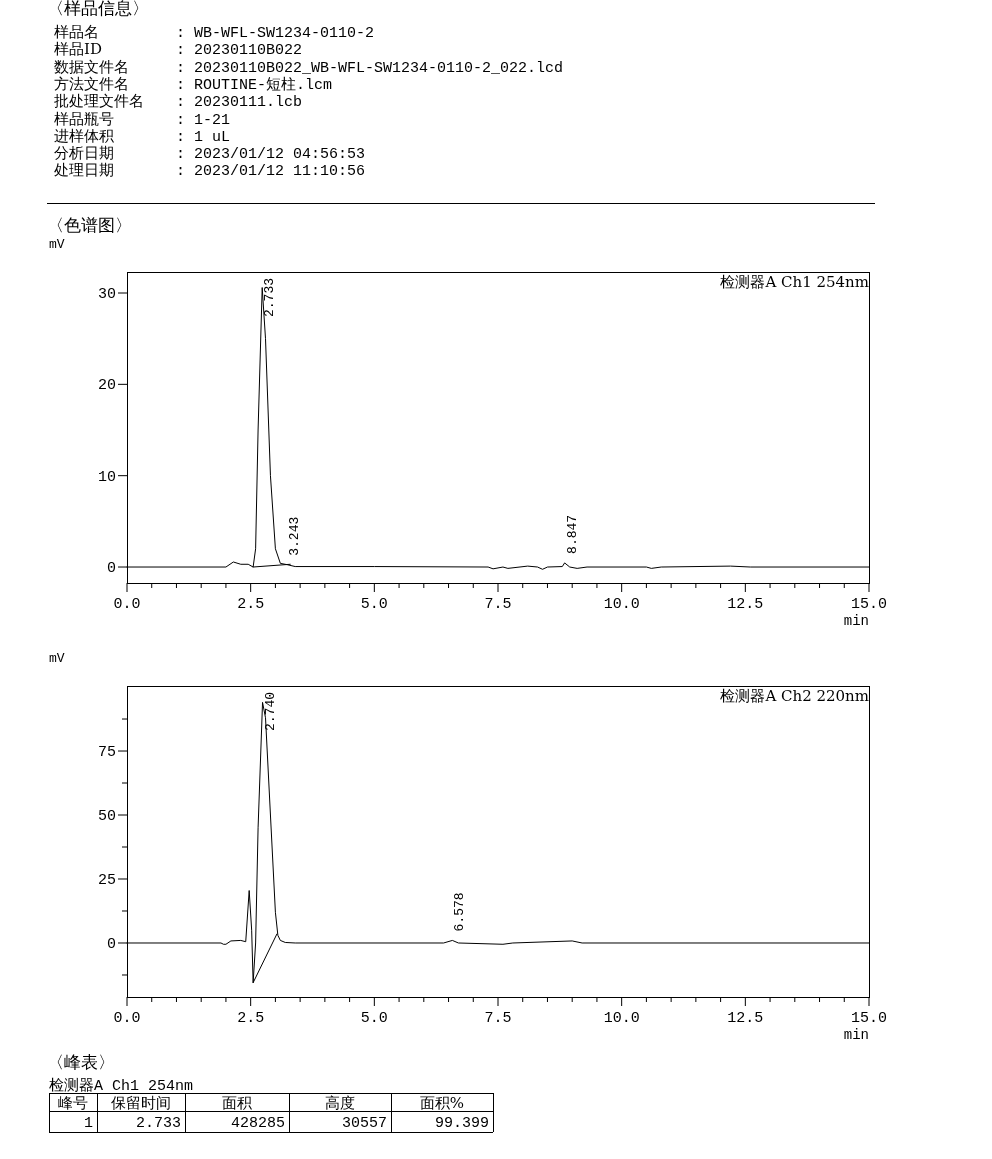 Image resolution: width=992 pixels, height=1159 pixels. What do you see at coordinates (84, 118) in the screenshot?
I see `text: 样品瓶号` at bounding box center [84, 118].